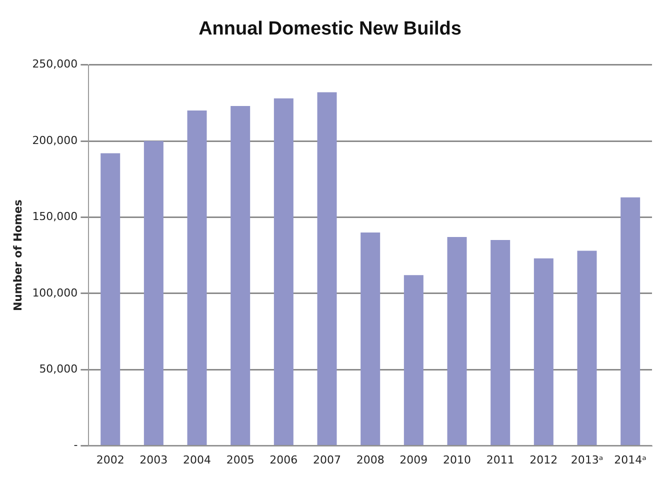 This screenshot has height=483, width=670. What do you see at coordinates (630, 459) in the screenshot?
I see `x-tick-label: 2014ᵃ` at bounding box center [630, 459].